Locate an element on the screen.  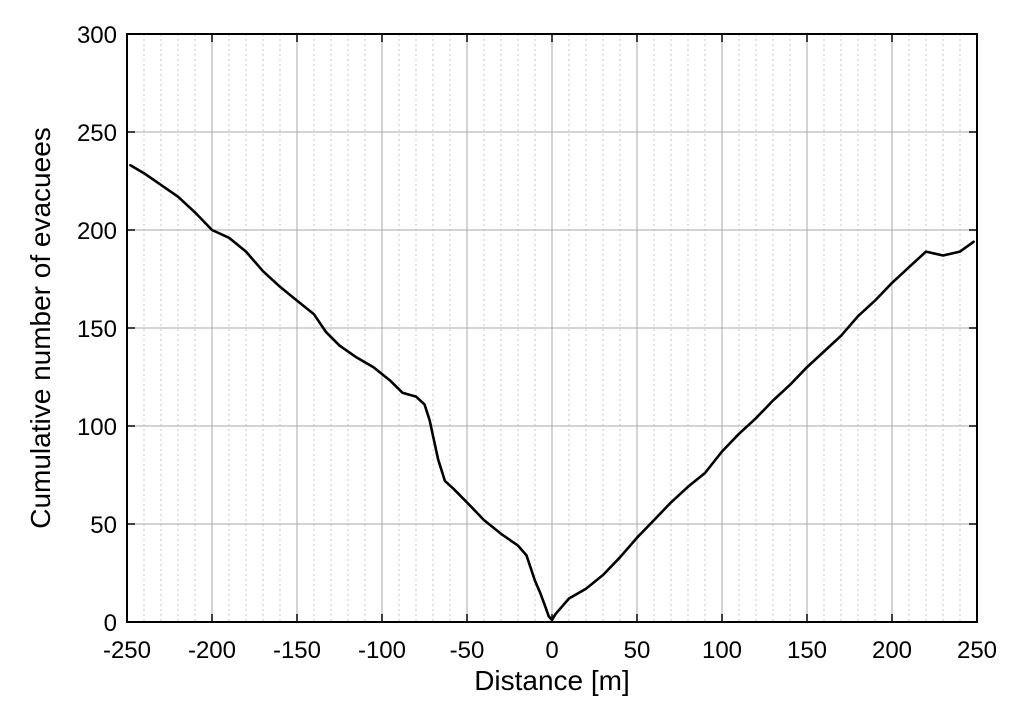
y-axis-label: Cumulative number of evacuees is located at coordinates (40, 328).